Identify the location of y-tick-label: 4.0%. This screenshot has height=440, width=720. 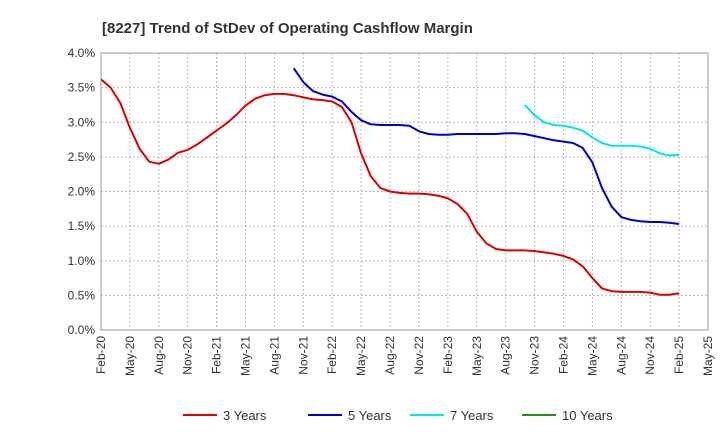
(82, 53).